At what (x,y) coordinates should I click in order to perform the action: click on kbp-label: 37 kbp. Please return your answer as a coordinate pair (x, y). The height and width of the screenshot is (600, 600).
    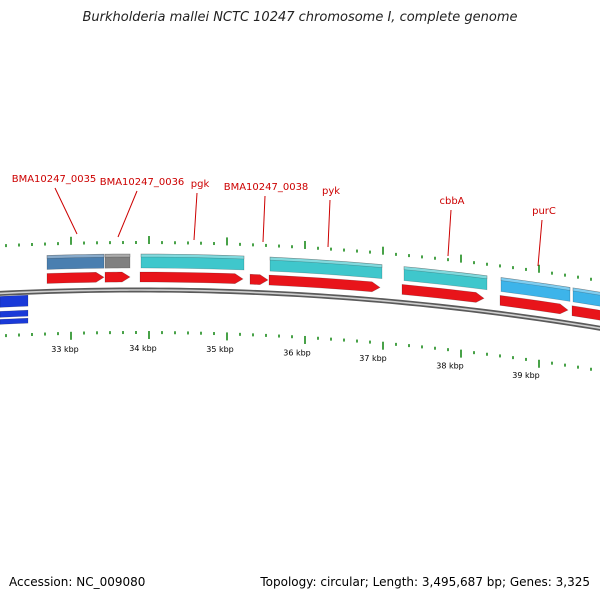
    Looking at the image, I should click on (373, 358).